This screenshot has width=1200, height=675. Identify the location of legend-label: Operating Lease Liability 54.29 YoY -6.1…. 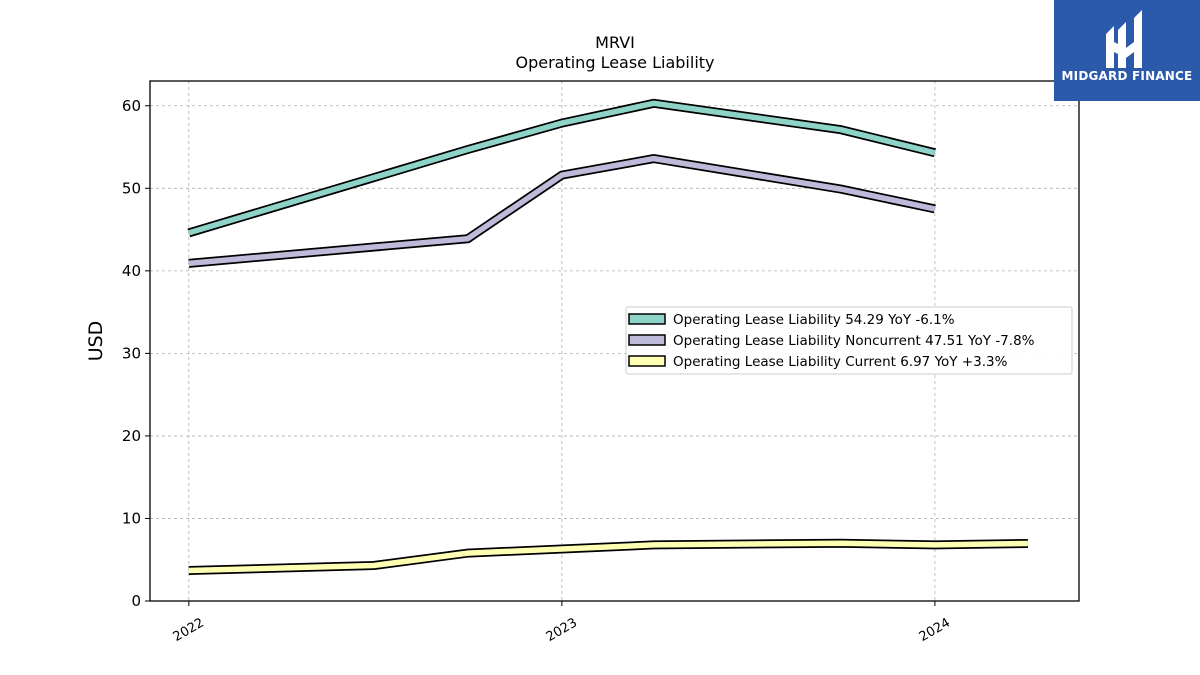
(814, 320).